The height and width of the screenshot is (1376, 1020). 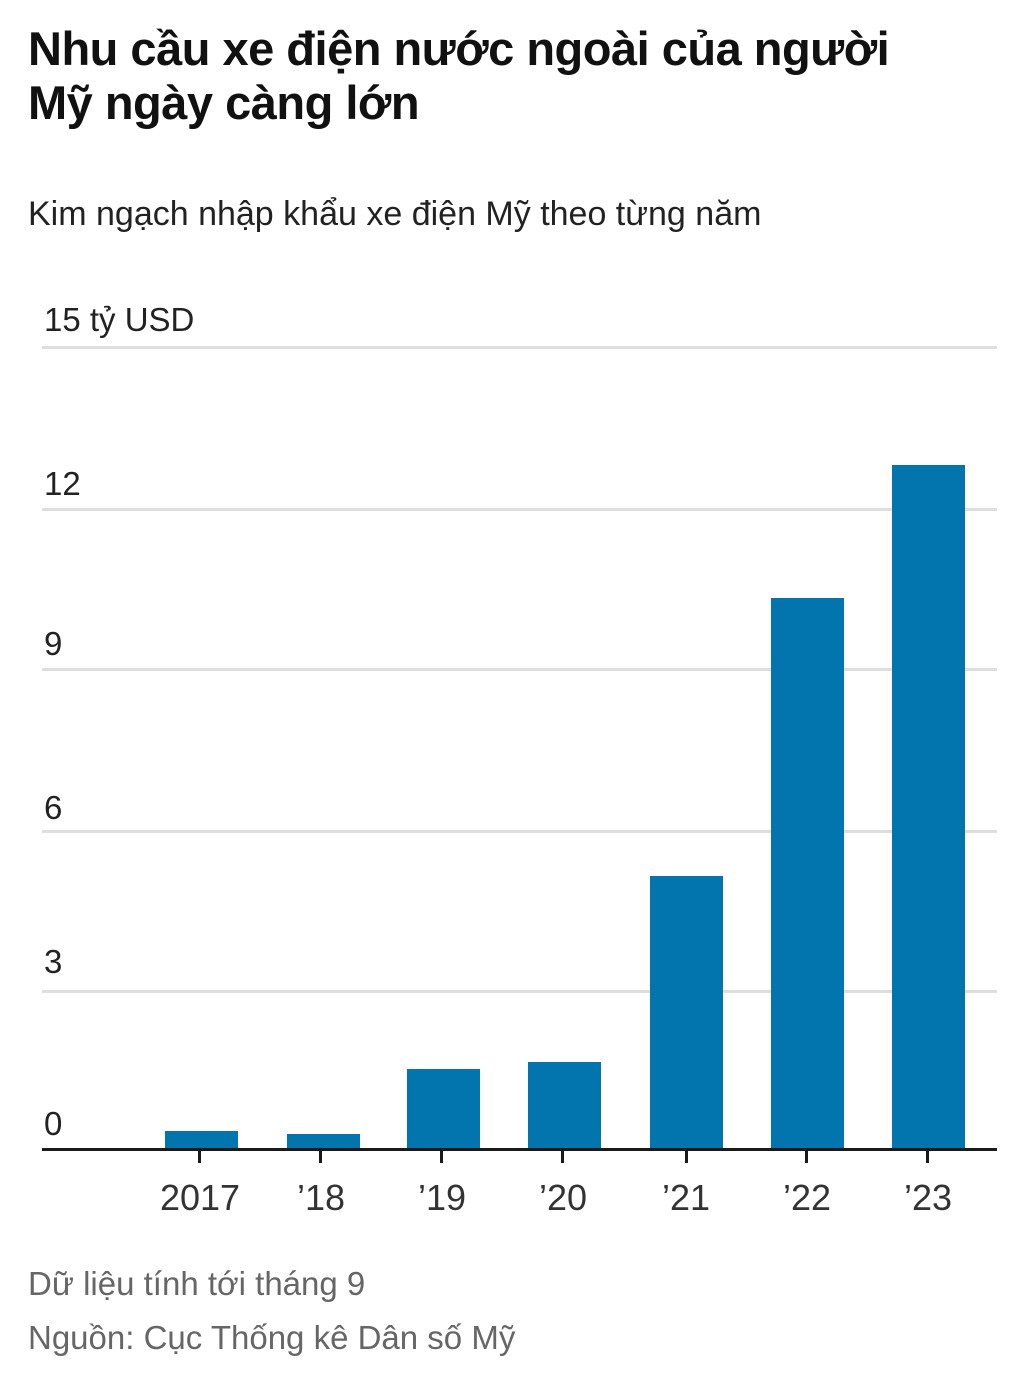 I want to click on x-label-2018: ’18, so click(x=321, y=1197).